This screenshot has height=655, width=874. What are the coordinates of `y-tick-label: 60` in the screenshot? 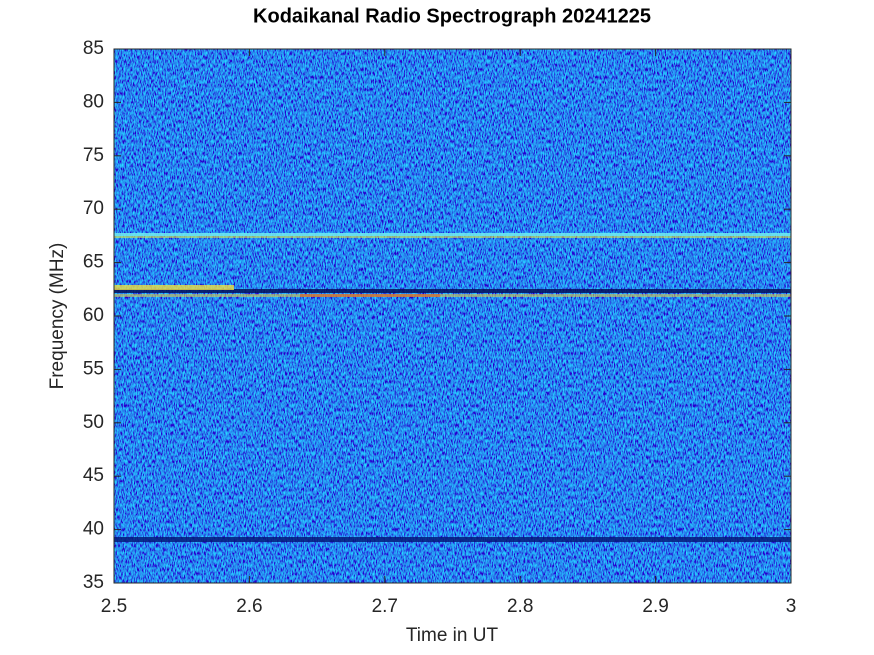 It's located at (93, 315).